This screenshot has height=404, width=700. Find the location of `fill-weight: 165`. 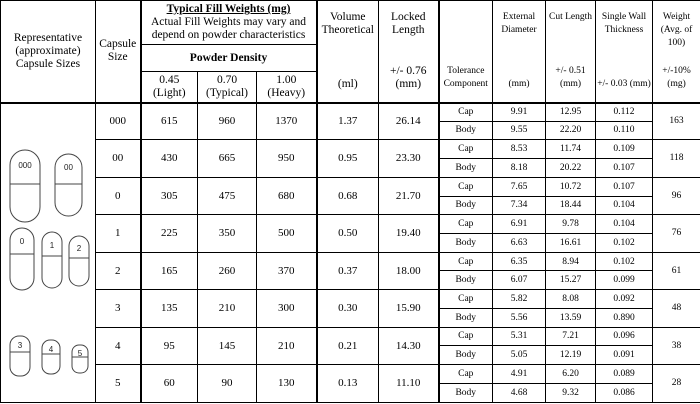

fill-weight: 165 is located at coordinates (168, 271).